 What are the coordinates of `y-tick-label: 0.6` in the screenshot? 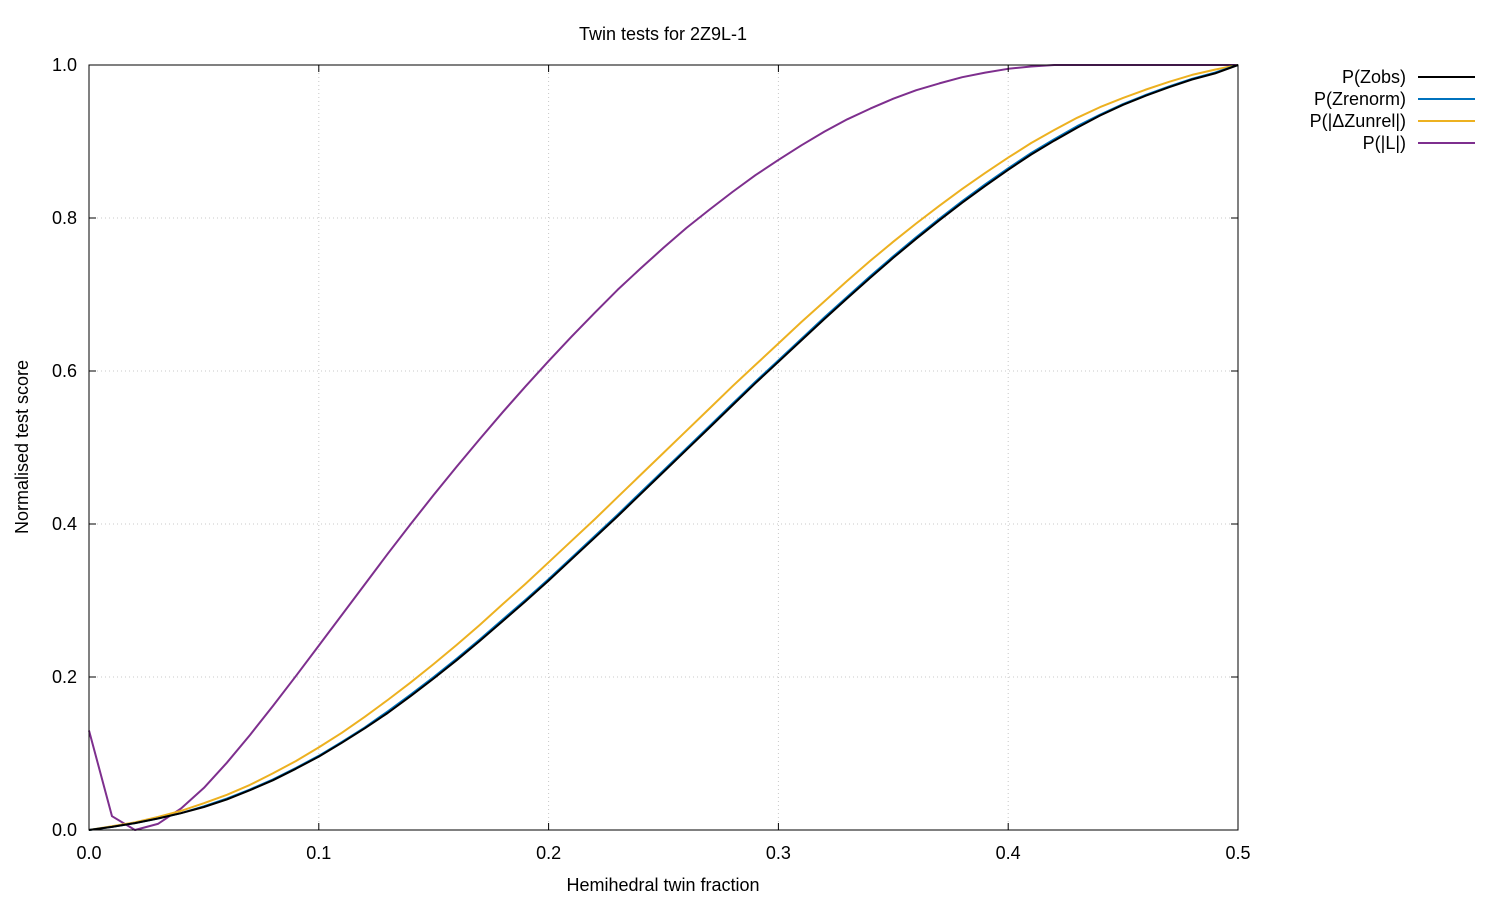 It's located at (64, 371).